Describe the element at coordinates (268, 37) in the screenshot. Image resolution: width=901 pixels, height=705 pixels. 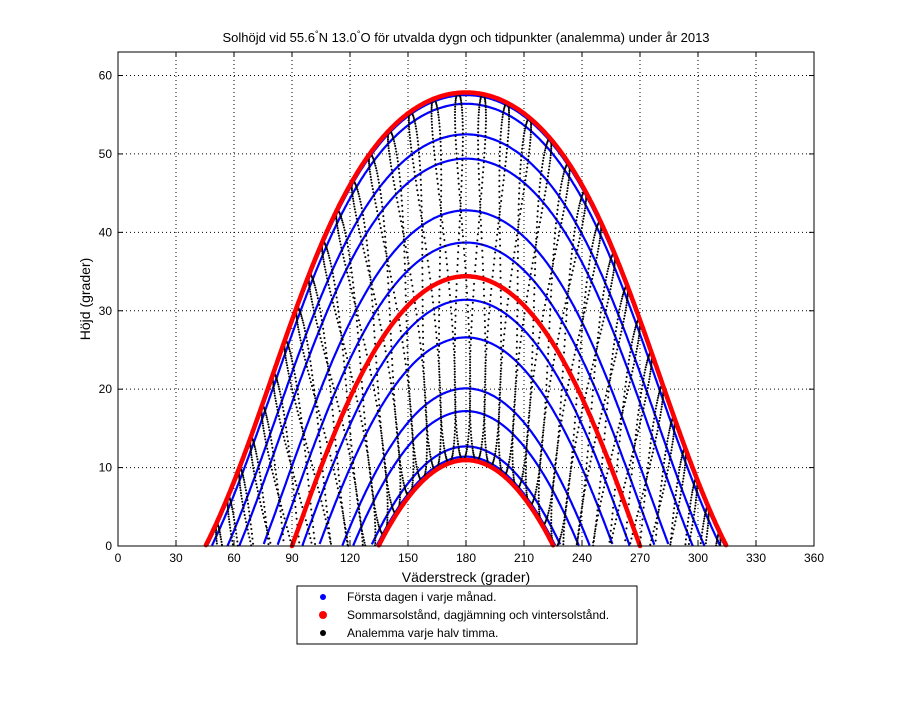
I see `title-part: Solhöjd vid 55.6` at that location.